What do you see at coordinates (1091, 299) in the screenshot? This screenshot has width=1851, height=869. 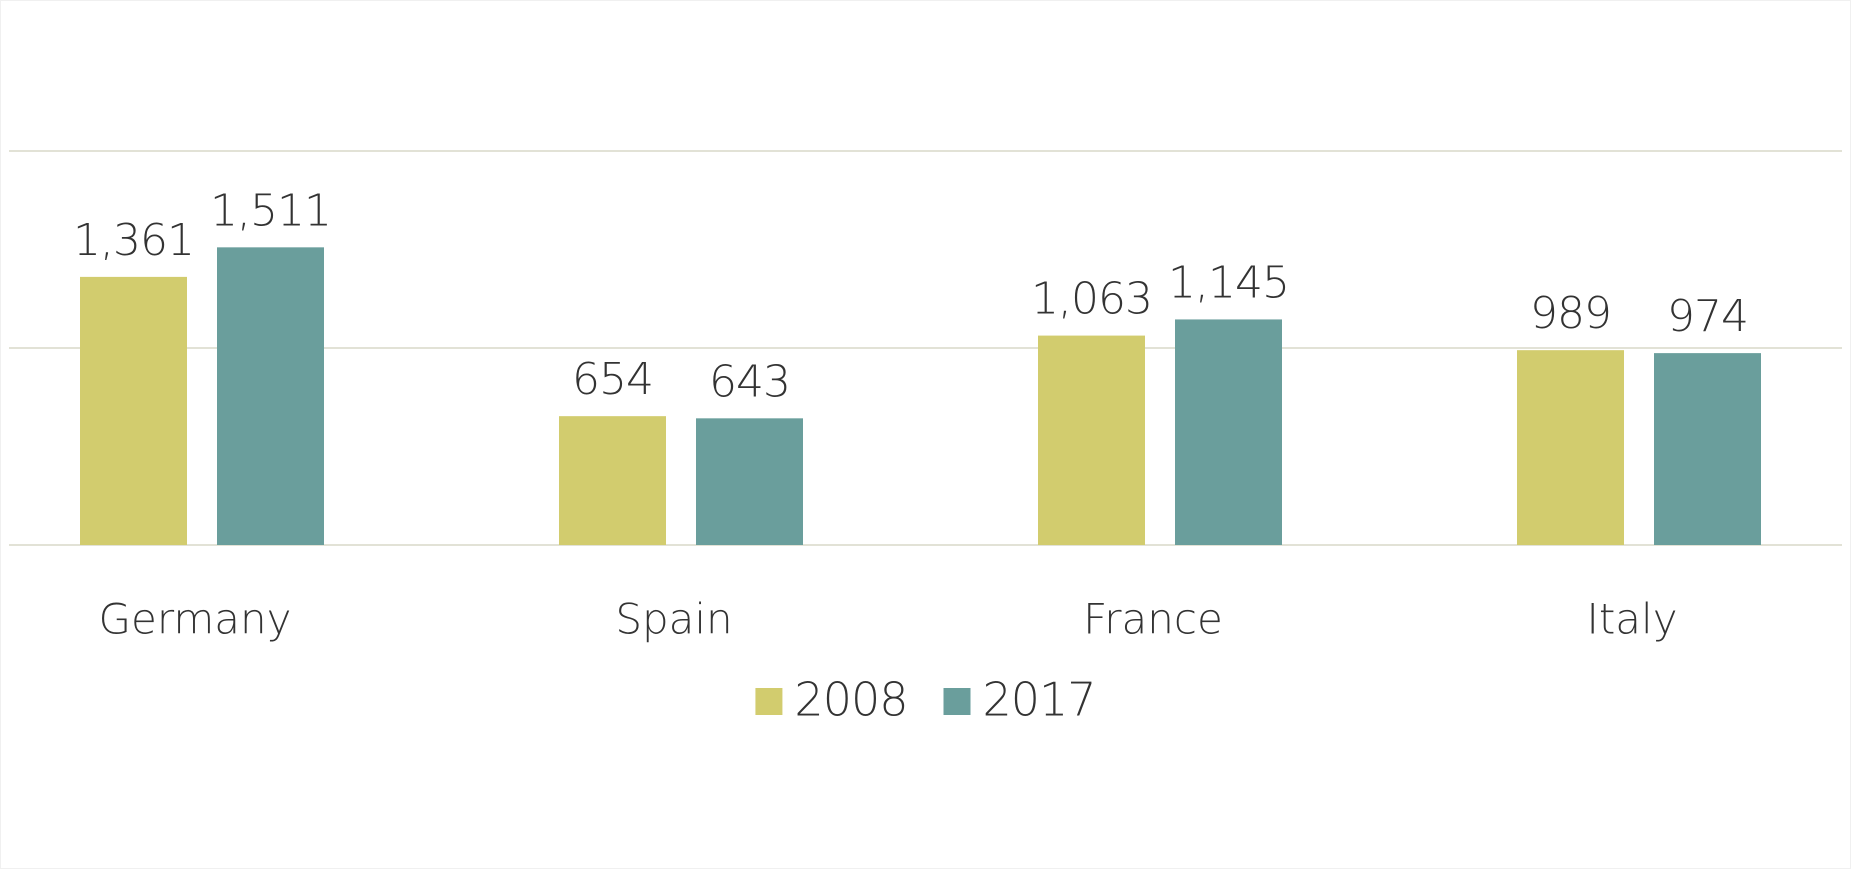 I see `data-label: 1,063` at bounding box center [1091, 299].